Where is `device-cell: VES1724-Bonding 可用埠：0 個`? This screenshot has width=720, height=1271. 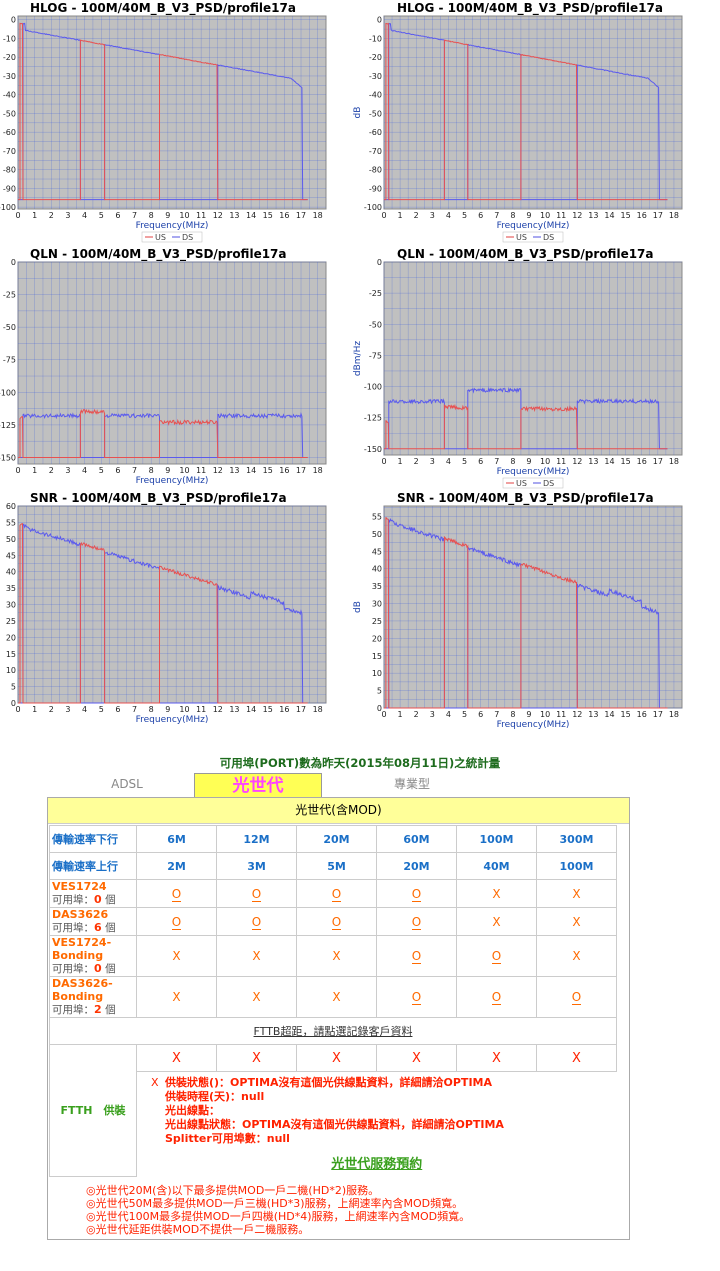 device-cell: VES1724-Bonding 可用埠：0 個 is located at coordinates (93, 956).